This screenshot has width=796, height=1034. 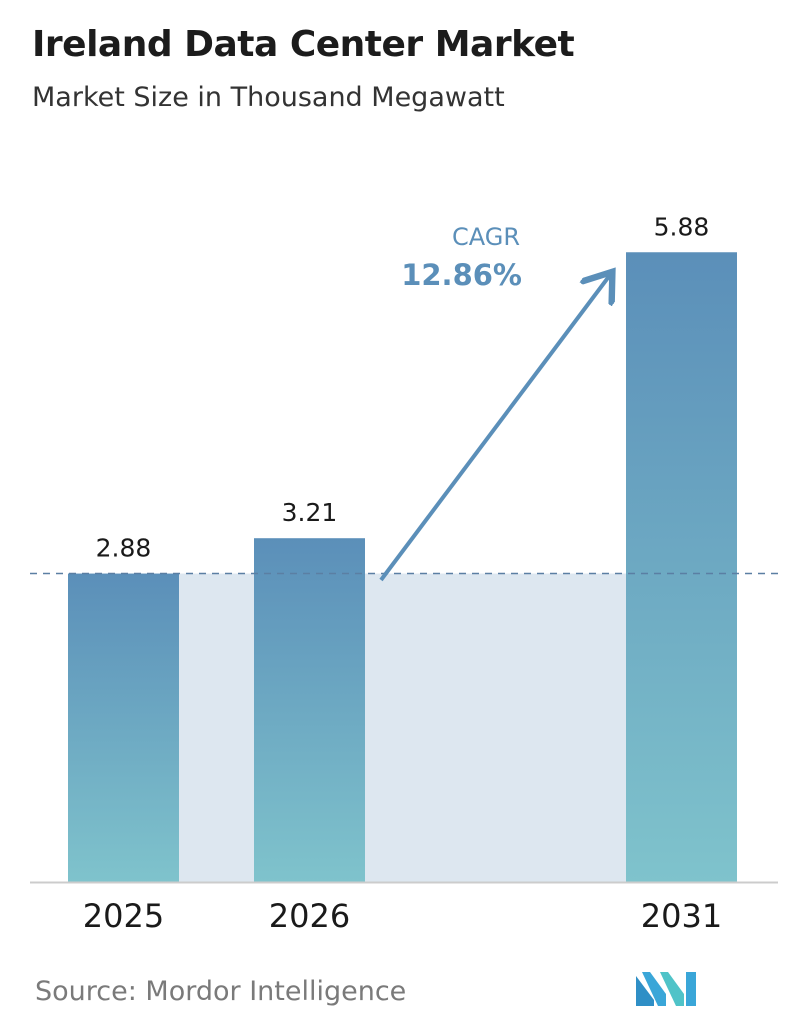 I want to click on cagr-value: 12.86%, so click(x=461, y=275).